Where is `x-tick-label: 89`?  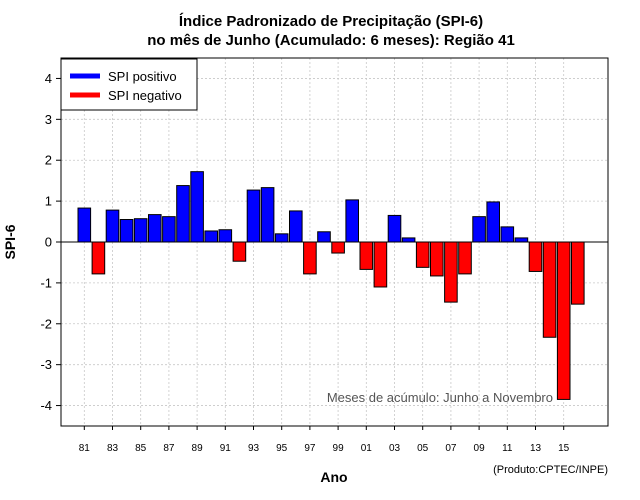
x-tick-label: 89 is located at coordinates (198, 448).